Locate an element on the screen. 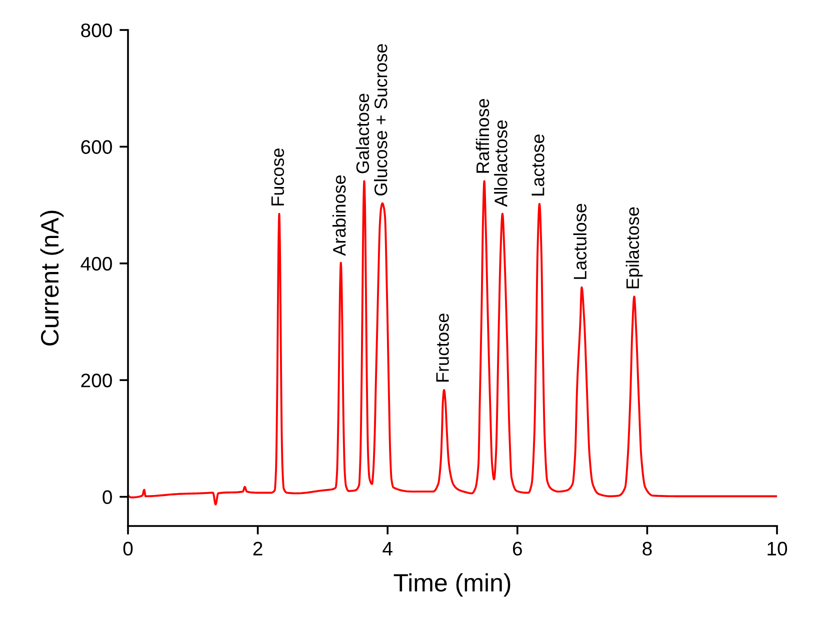 Image resolution: width=832 pixels, height=624 pixels. annotation: Raffinose is located at coordinates (483, 136).